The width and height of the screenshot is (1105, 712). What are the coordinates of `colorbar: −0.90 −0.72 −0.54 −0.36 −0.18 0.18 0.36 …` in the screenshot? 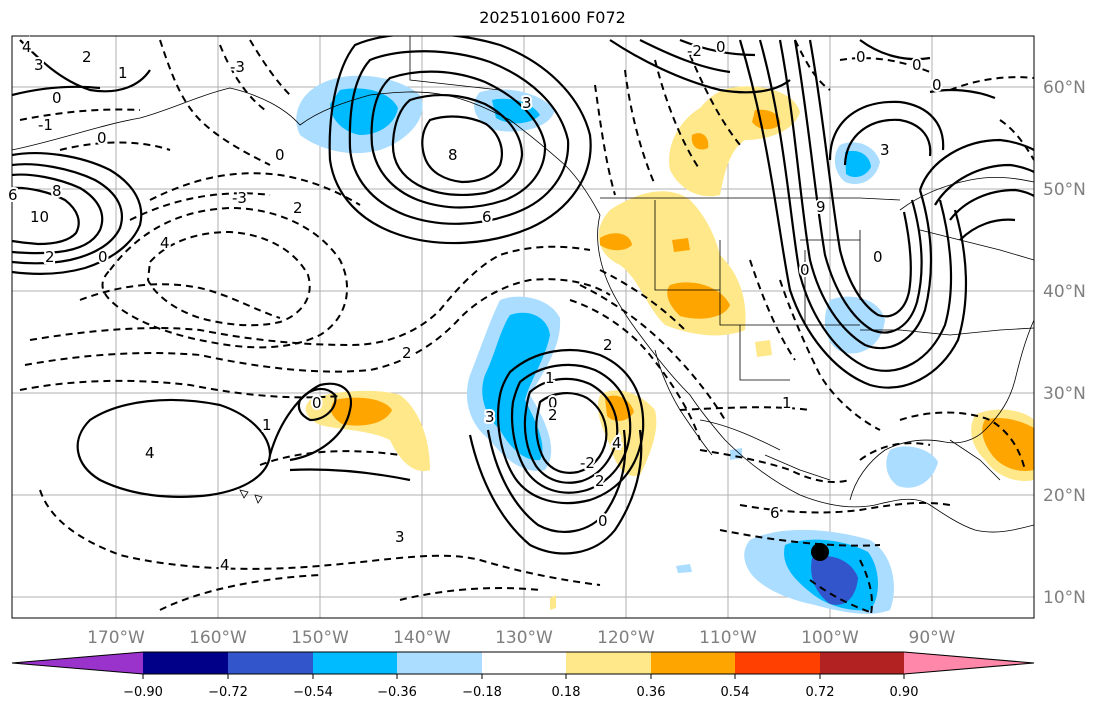 It's located at (523, 675).